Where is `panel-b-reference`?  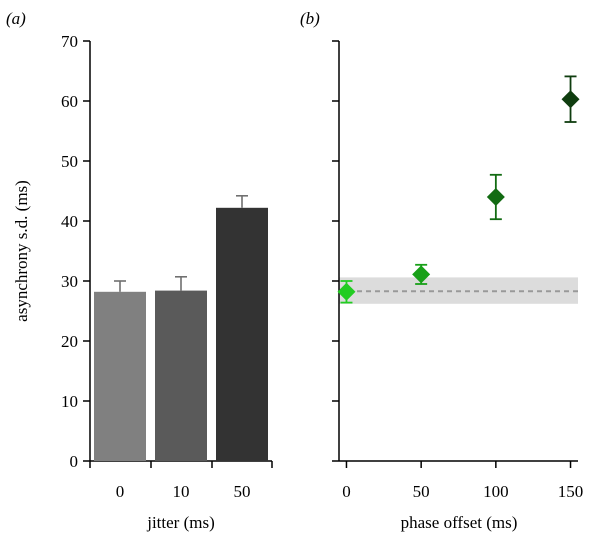
panel-b-reference is located at coordinates (458, 290).